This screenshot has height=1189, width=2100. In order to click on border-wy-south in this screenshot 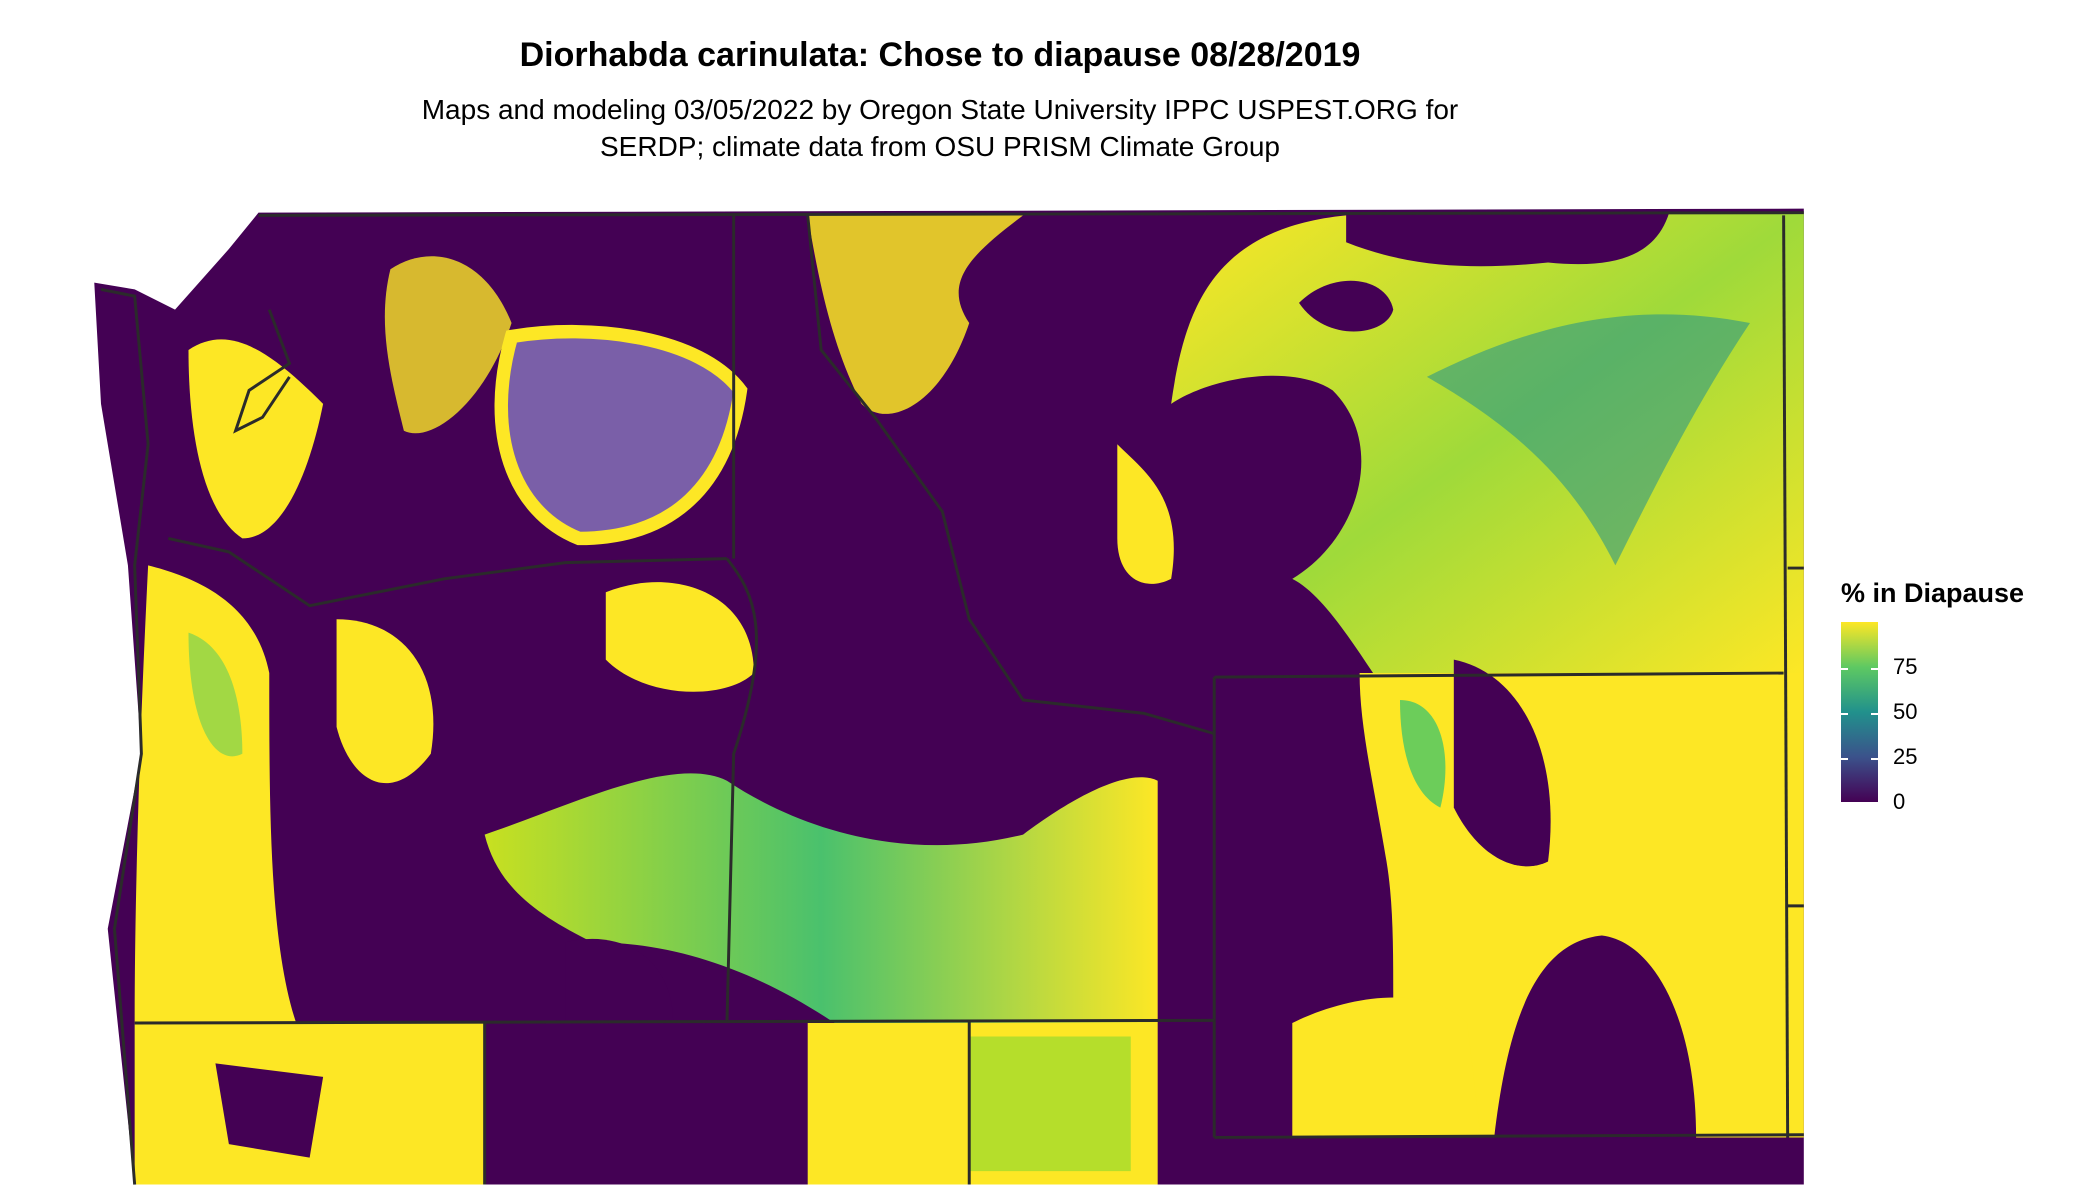, I will do `click(1509, 1136)`.